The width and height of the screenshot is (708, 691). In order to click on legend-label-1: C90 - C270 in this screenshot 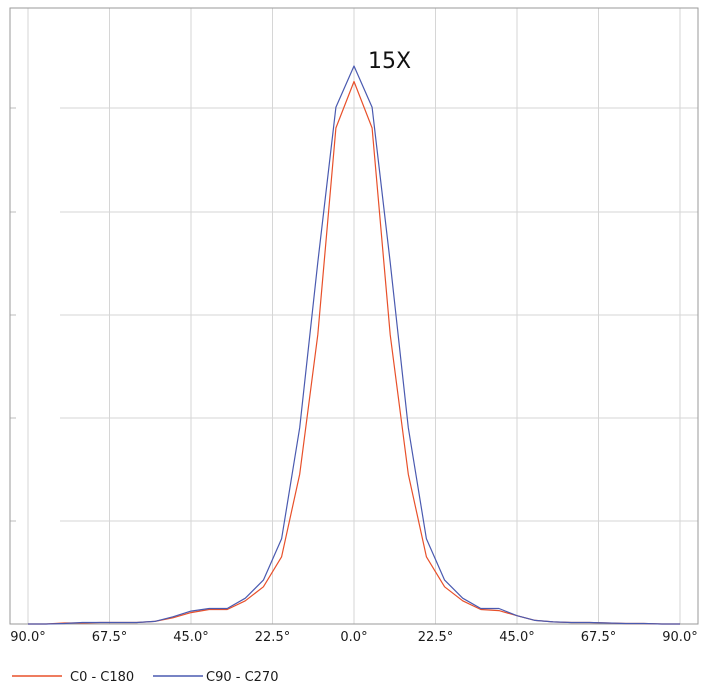, I will do `click(242, 677)`.